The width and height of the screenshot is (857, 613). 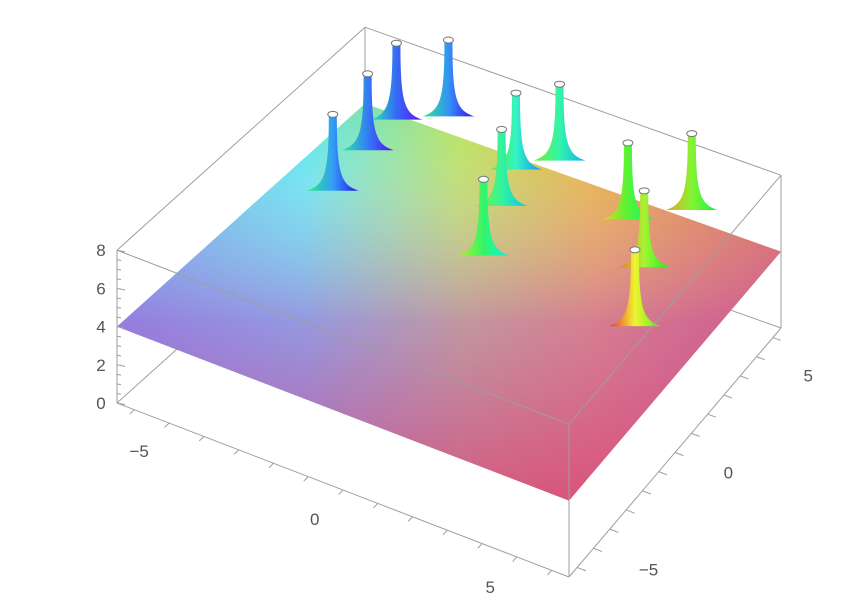 What do you see at coordinates (100, 288) in the screenshot?
I see `z-tick-label: 6` at bounding box center [100, 288].